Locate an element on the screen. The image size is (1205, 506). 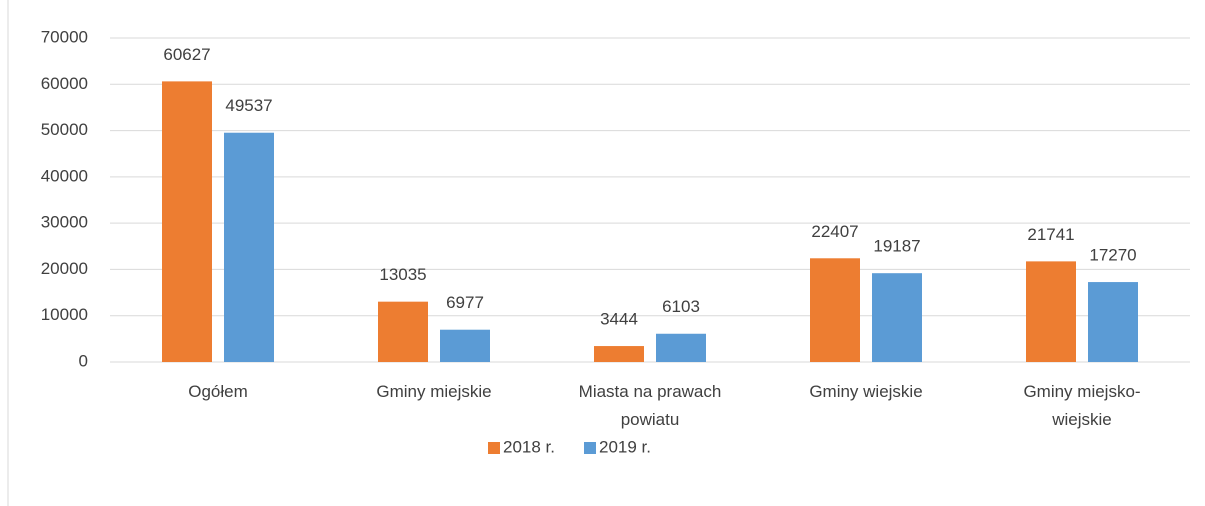
x-tick-label: Miasta na prawach powiatu is located at coordinates (650, 405).